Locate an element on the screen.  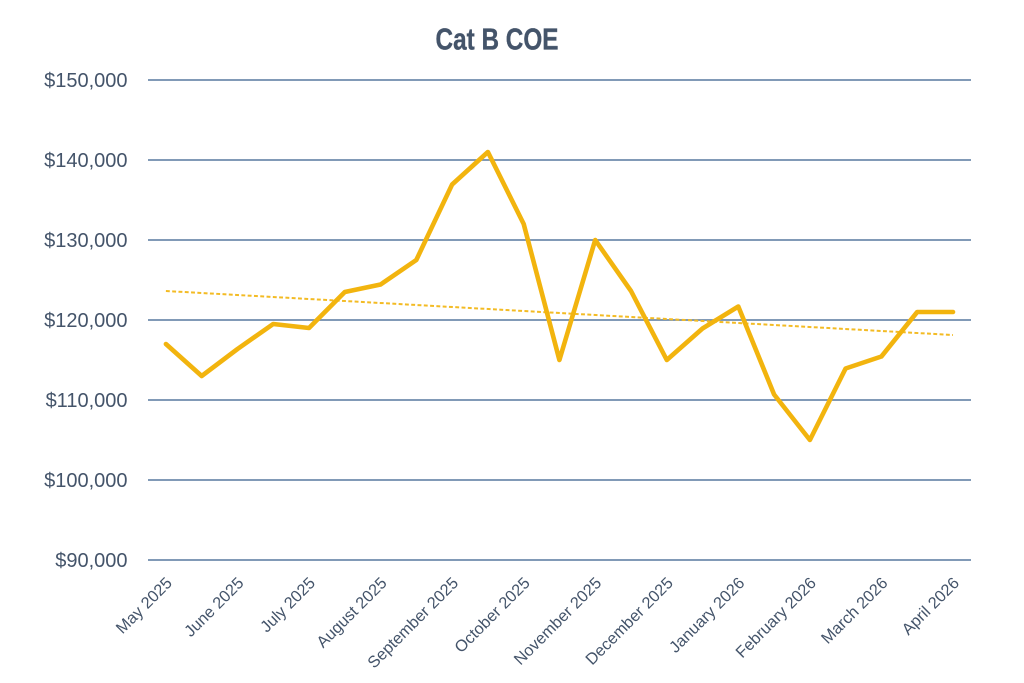
svg-text: $150,000 is located at coordinates (85, 81).